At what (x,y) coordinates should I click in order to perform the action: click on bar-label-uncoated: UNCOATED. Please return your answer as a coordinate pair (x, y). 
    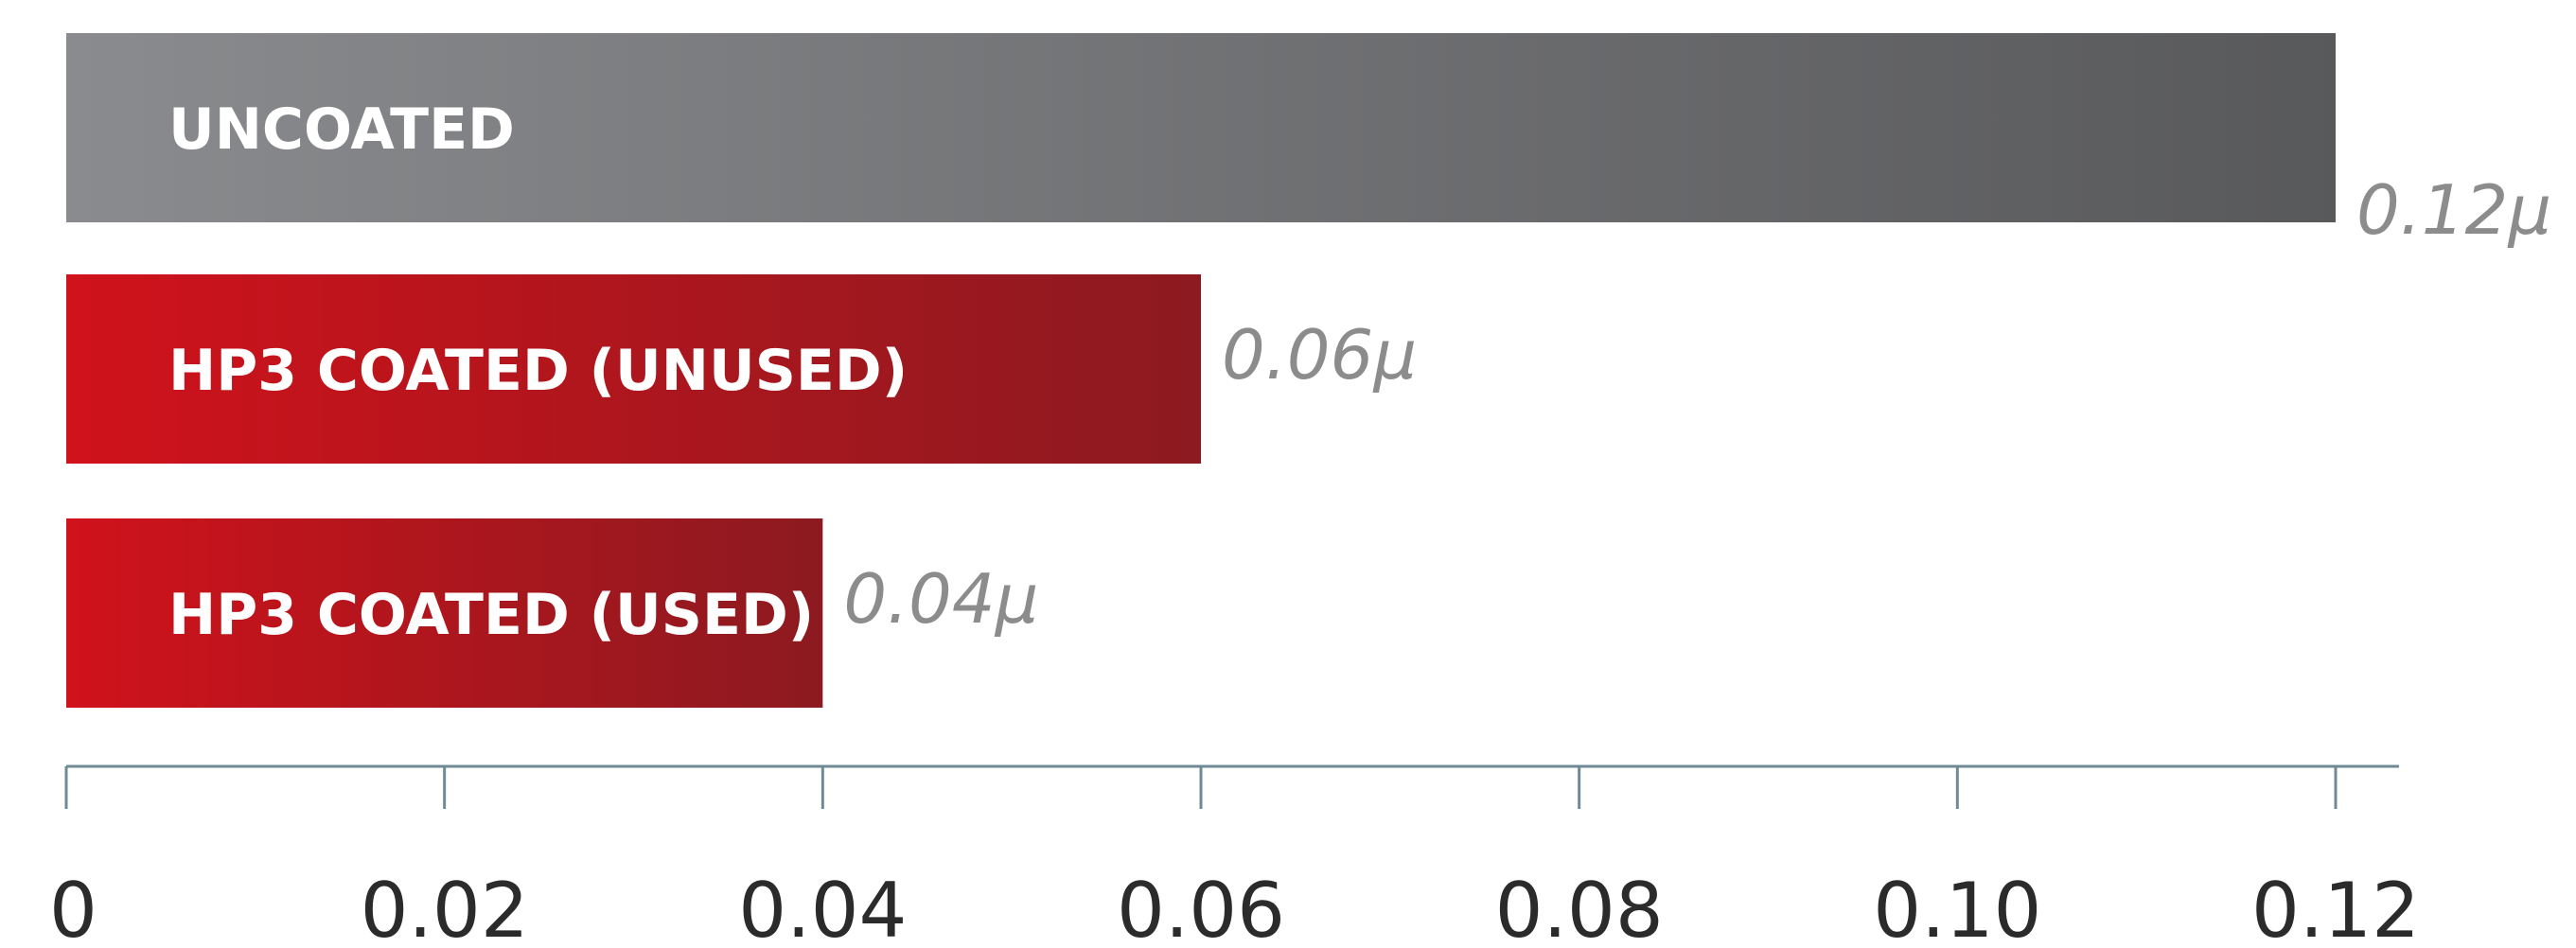
    Looking at the image, I should click on (341, 130).